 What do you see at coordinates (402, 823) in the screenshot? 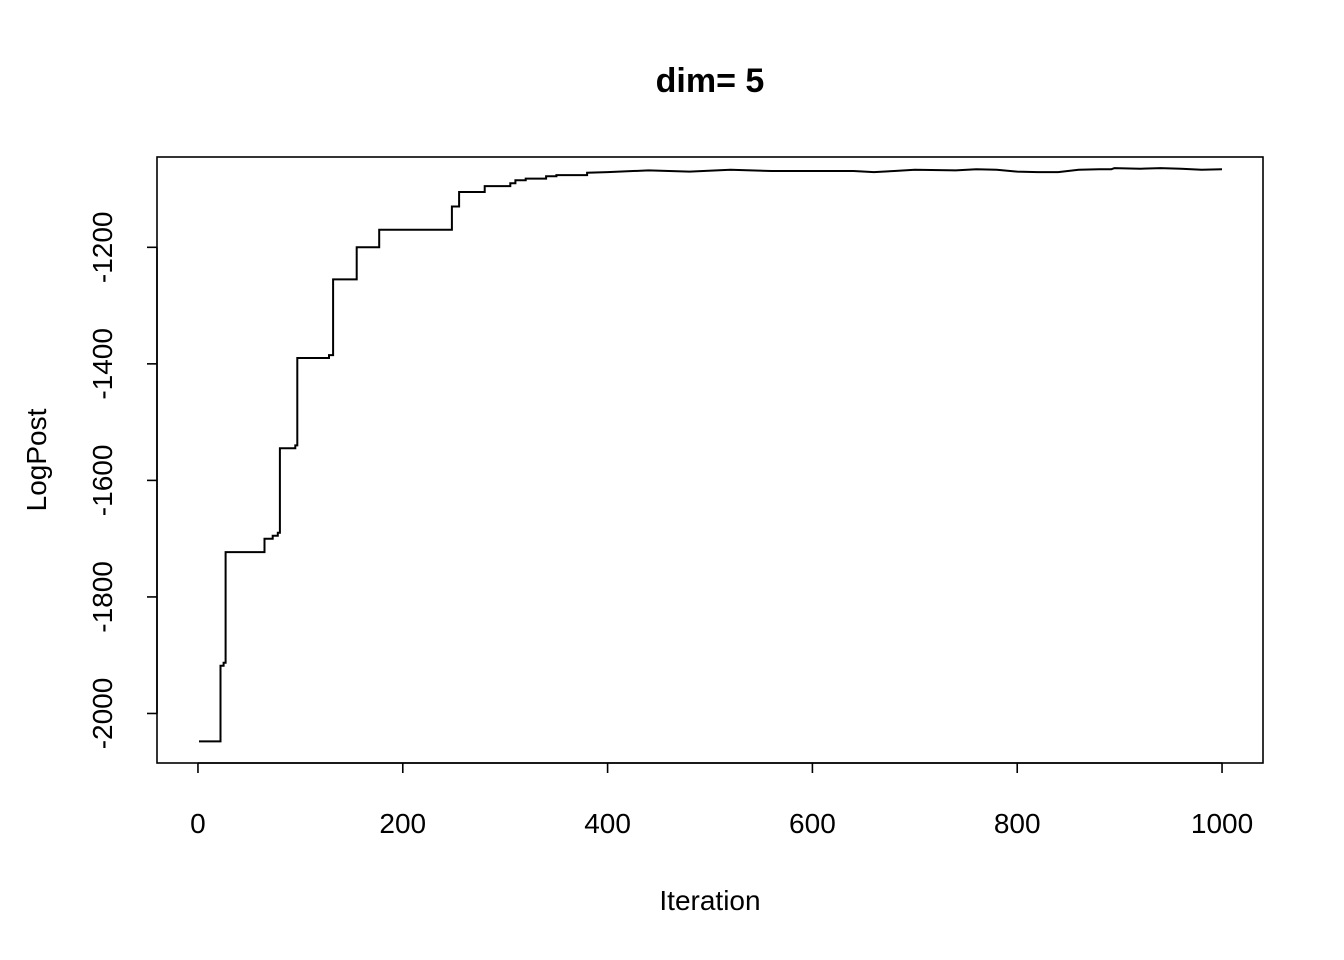
I see `x-tick-label: 200` at bounding box center [402, 823].